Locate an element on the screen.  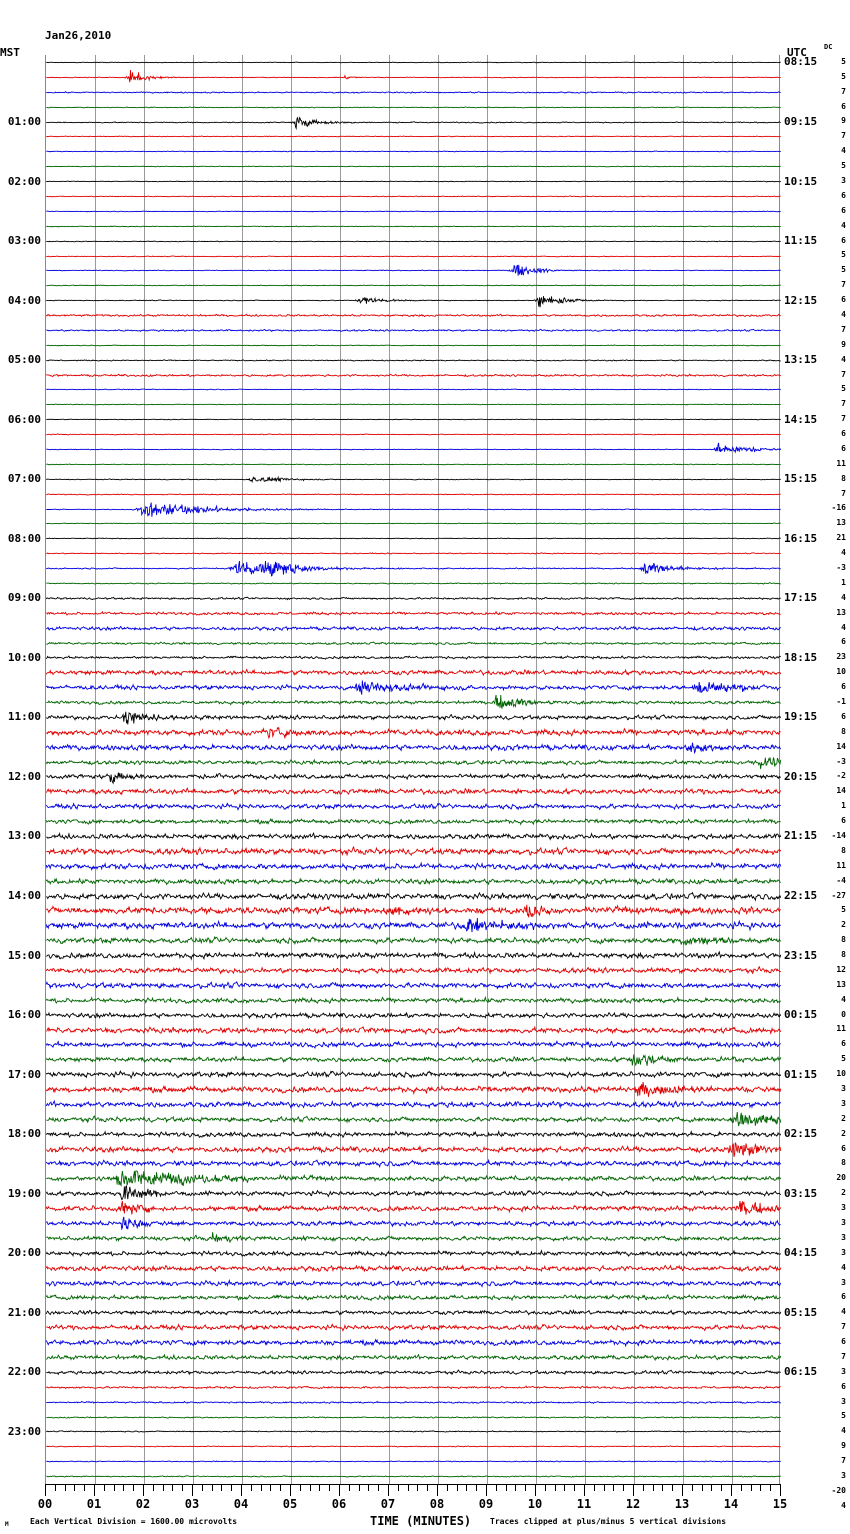
dc-value-row-73: 6 is located at coordinates (843, 1148).